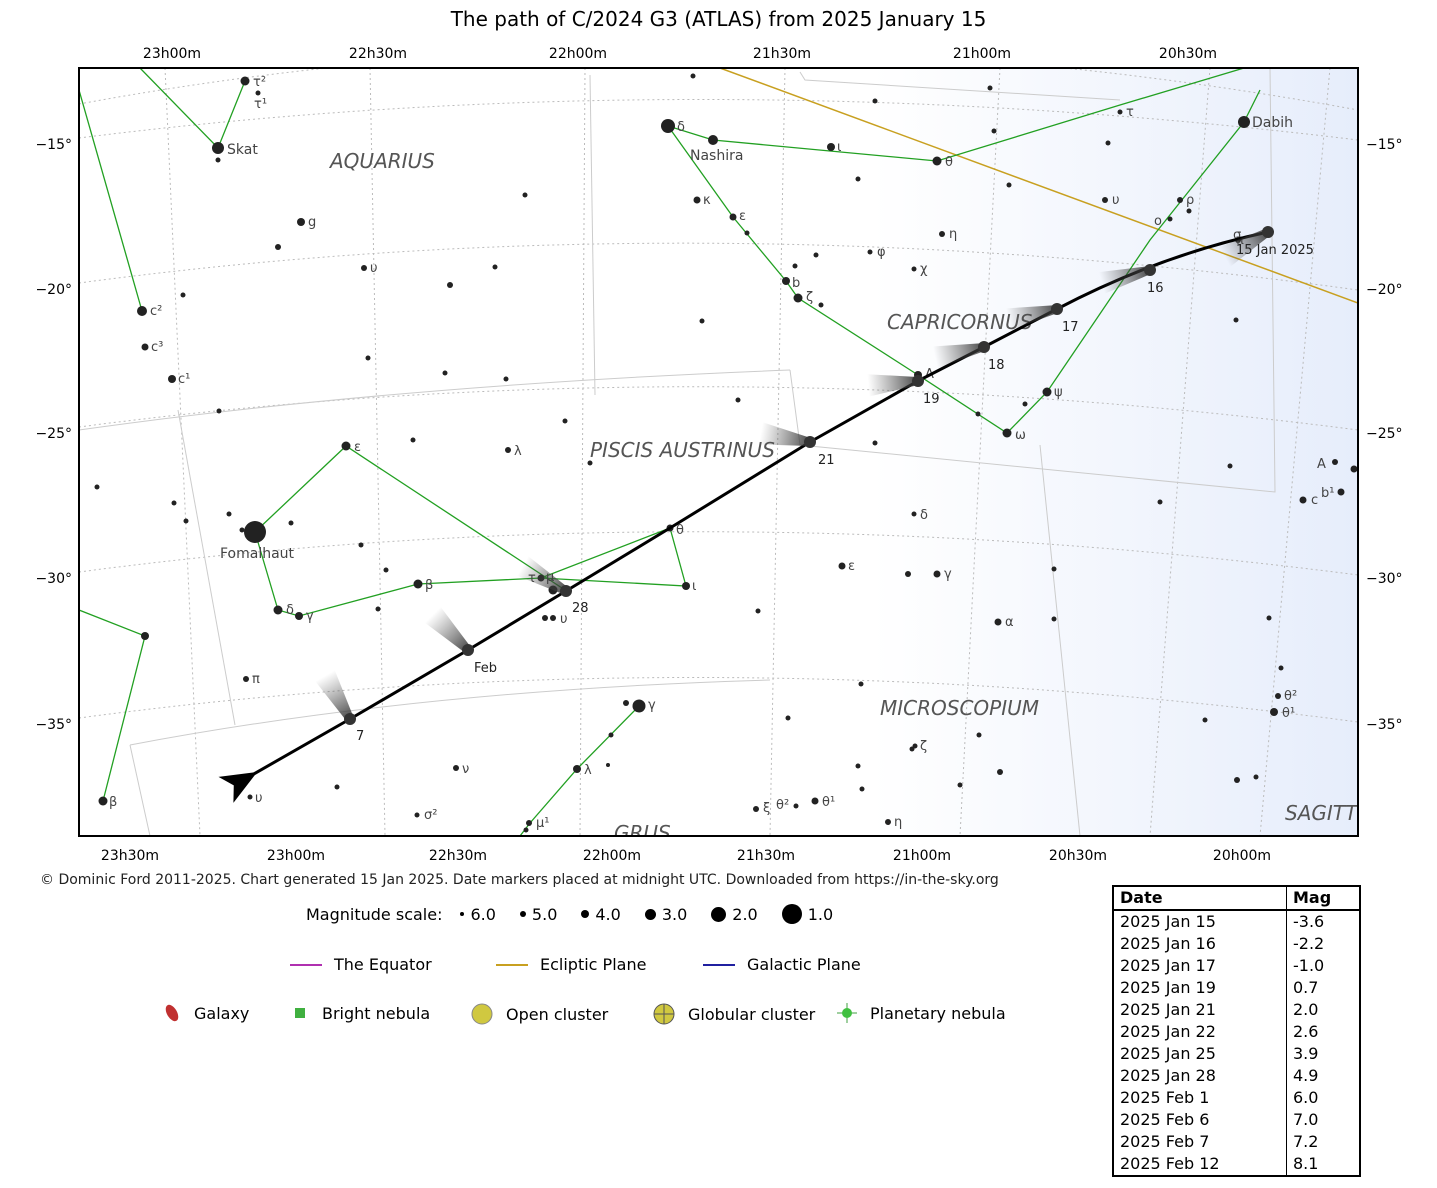 This screenshot has width=1437, height=1188. I want to click on row-mag: -3.6, so click(1309, 921).